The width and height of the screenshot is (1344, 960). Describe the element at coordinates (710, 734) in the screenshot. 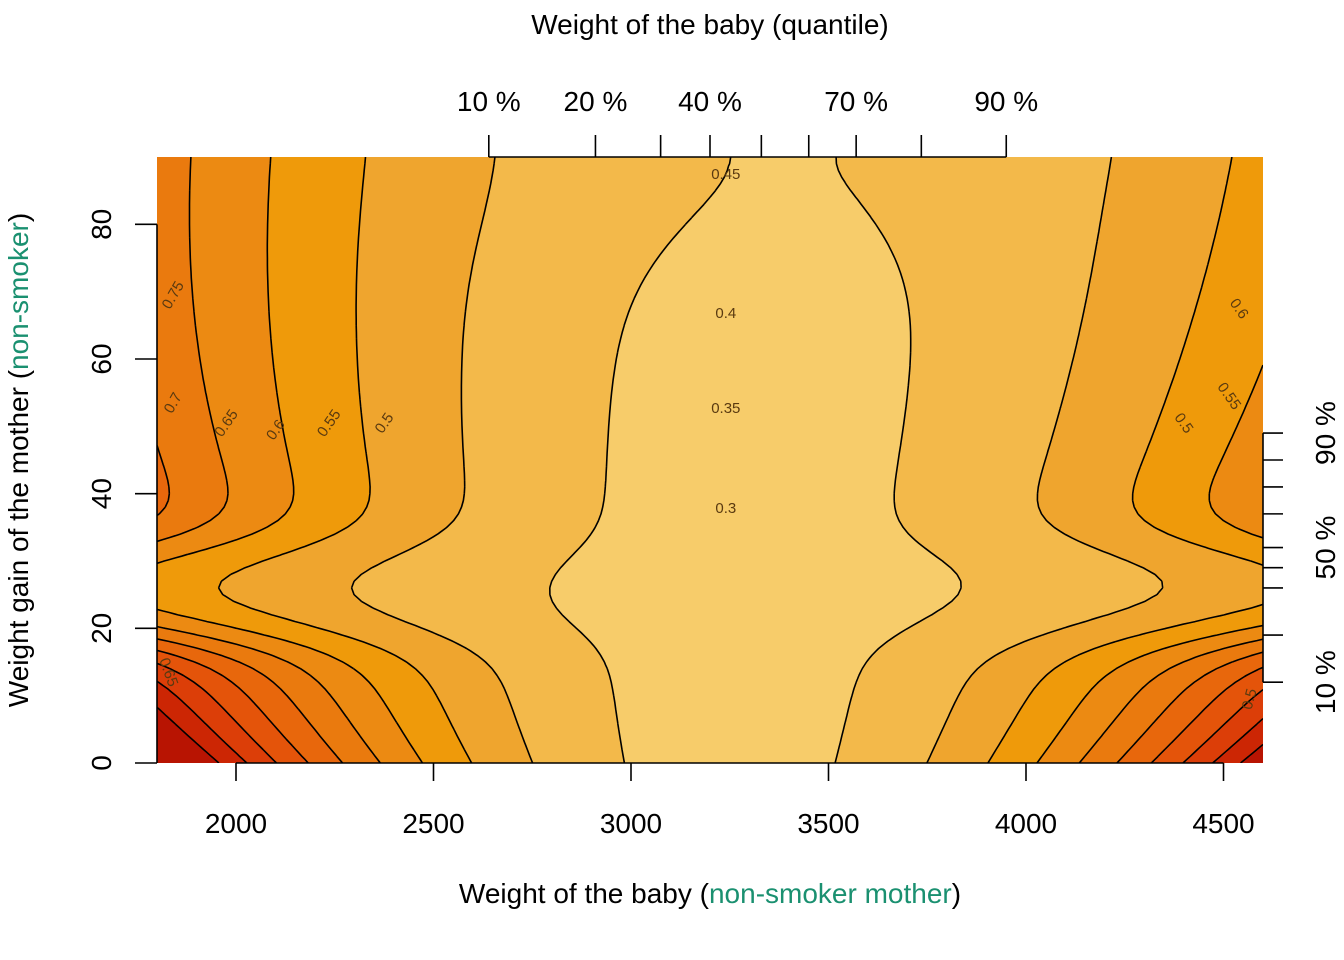

I see `contour-line-0.75` at that location.